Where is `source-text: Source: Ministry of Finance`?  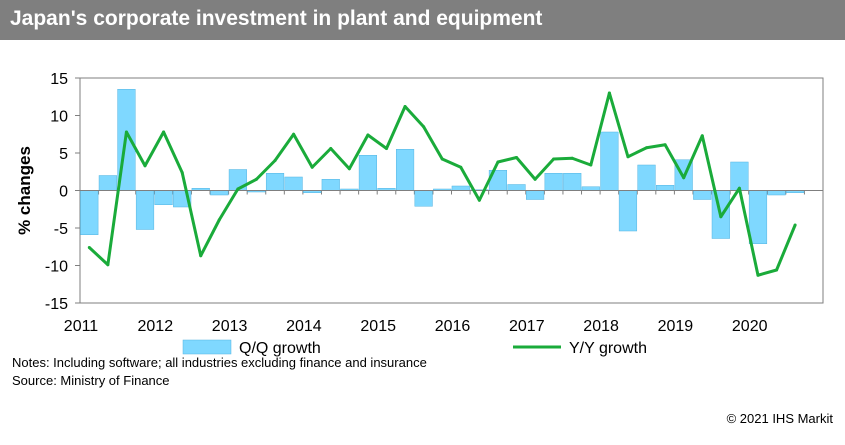
source-text: Source: Ministry of Finance is located at coordinates (91, 380).